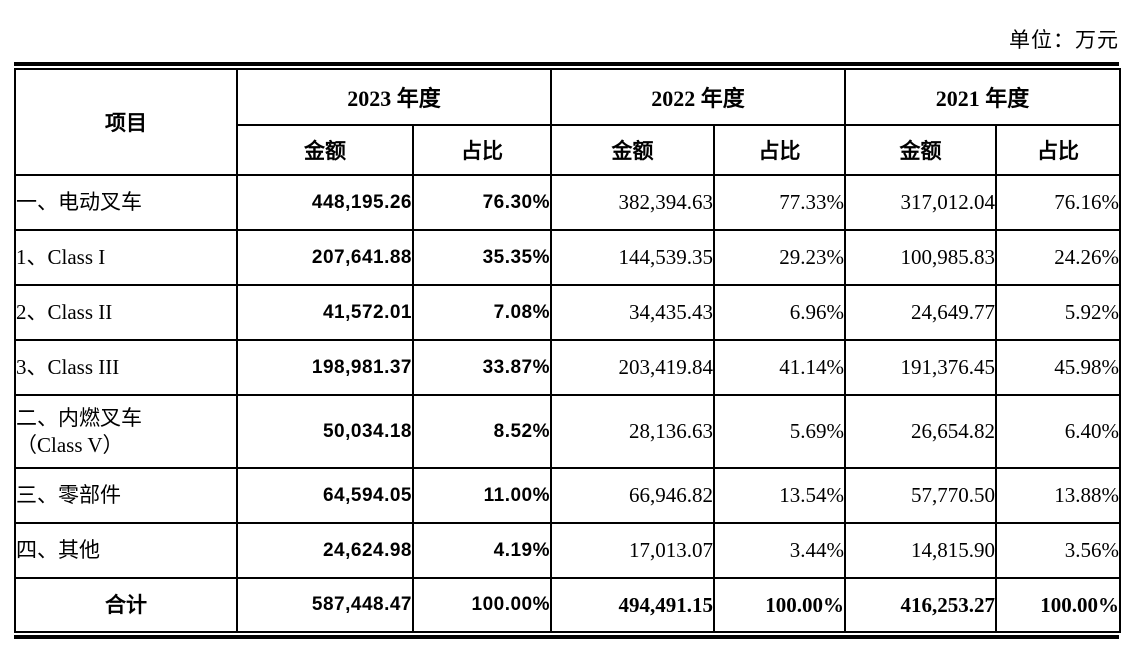 The height and width of the screenshot is (645, 1133). What do you see at coordinates (780, 257) in the screenshot?
I see `cell-ratio-2022: 29.23%` at bounding box center [780, 257].